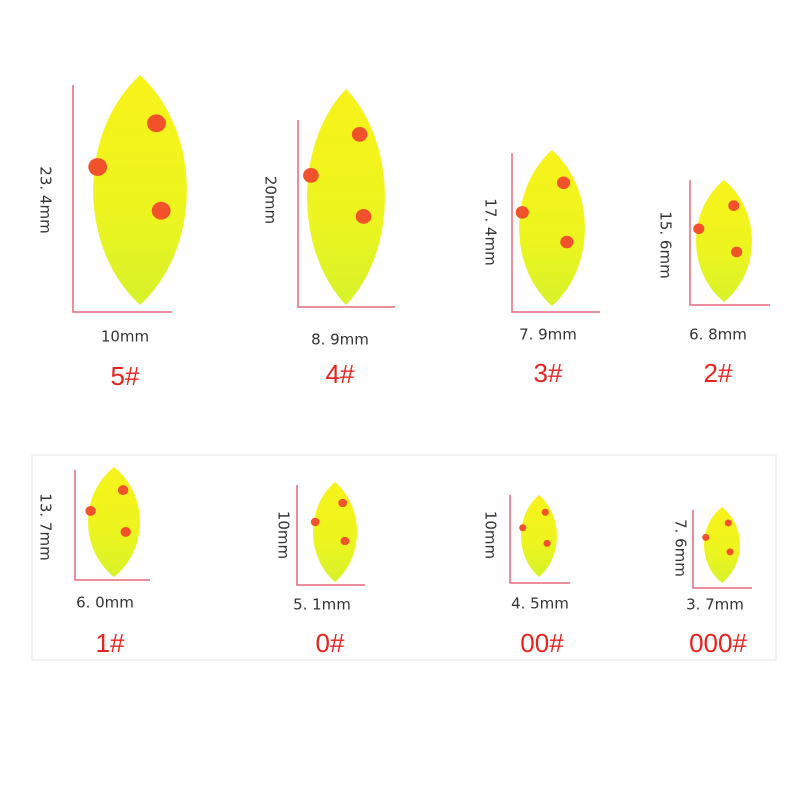 Image resolution: width=800 pixels, height=800 pixels. What do you see at coordinates (46, 526) in the screenshot?
I see `height-label: 13. 7mm` at bounding box center [46, 526].